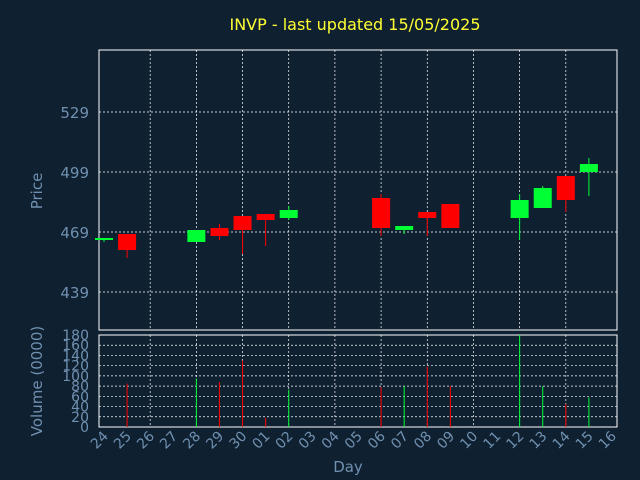  Describe the element at coordinates (608, 440) in the screenshot. I see `x-tick-label: 16` at that location.